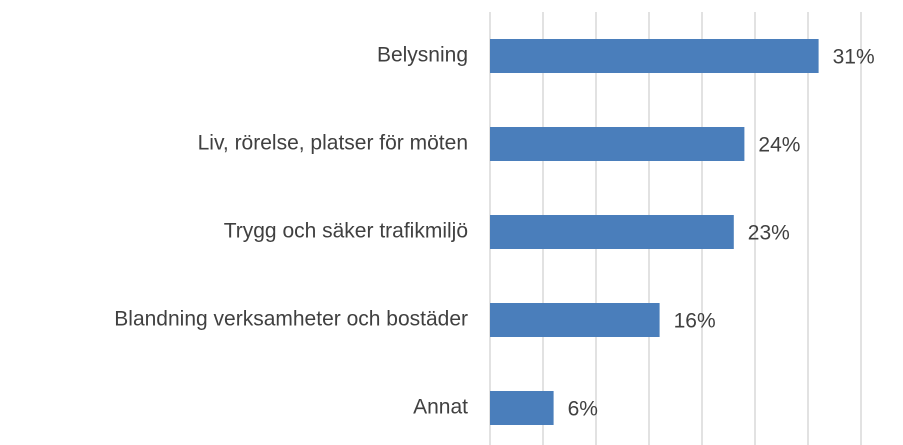  What do you see at coordinates (779, 145) in the screenshot?
I see `data-label: 24%` at bounding box center [779, 145].